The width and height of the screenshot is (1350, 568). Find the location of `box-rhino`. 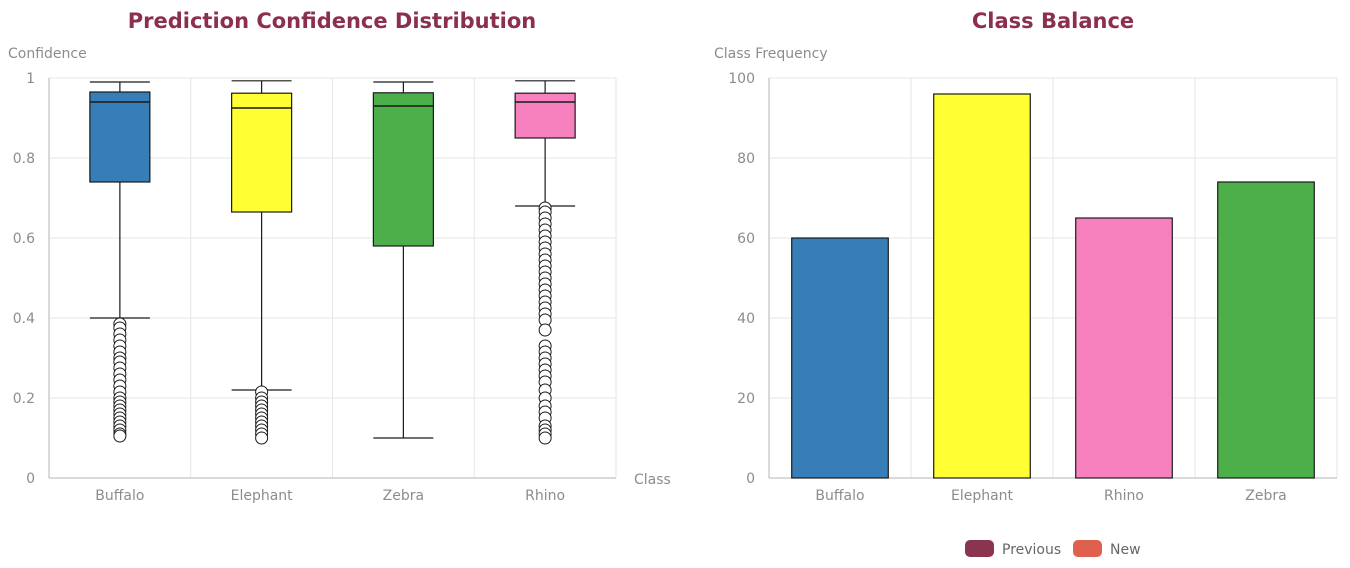

box-rhino is located at coordinates (545, 262).